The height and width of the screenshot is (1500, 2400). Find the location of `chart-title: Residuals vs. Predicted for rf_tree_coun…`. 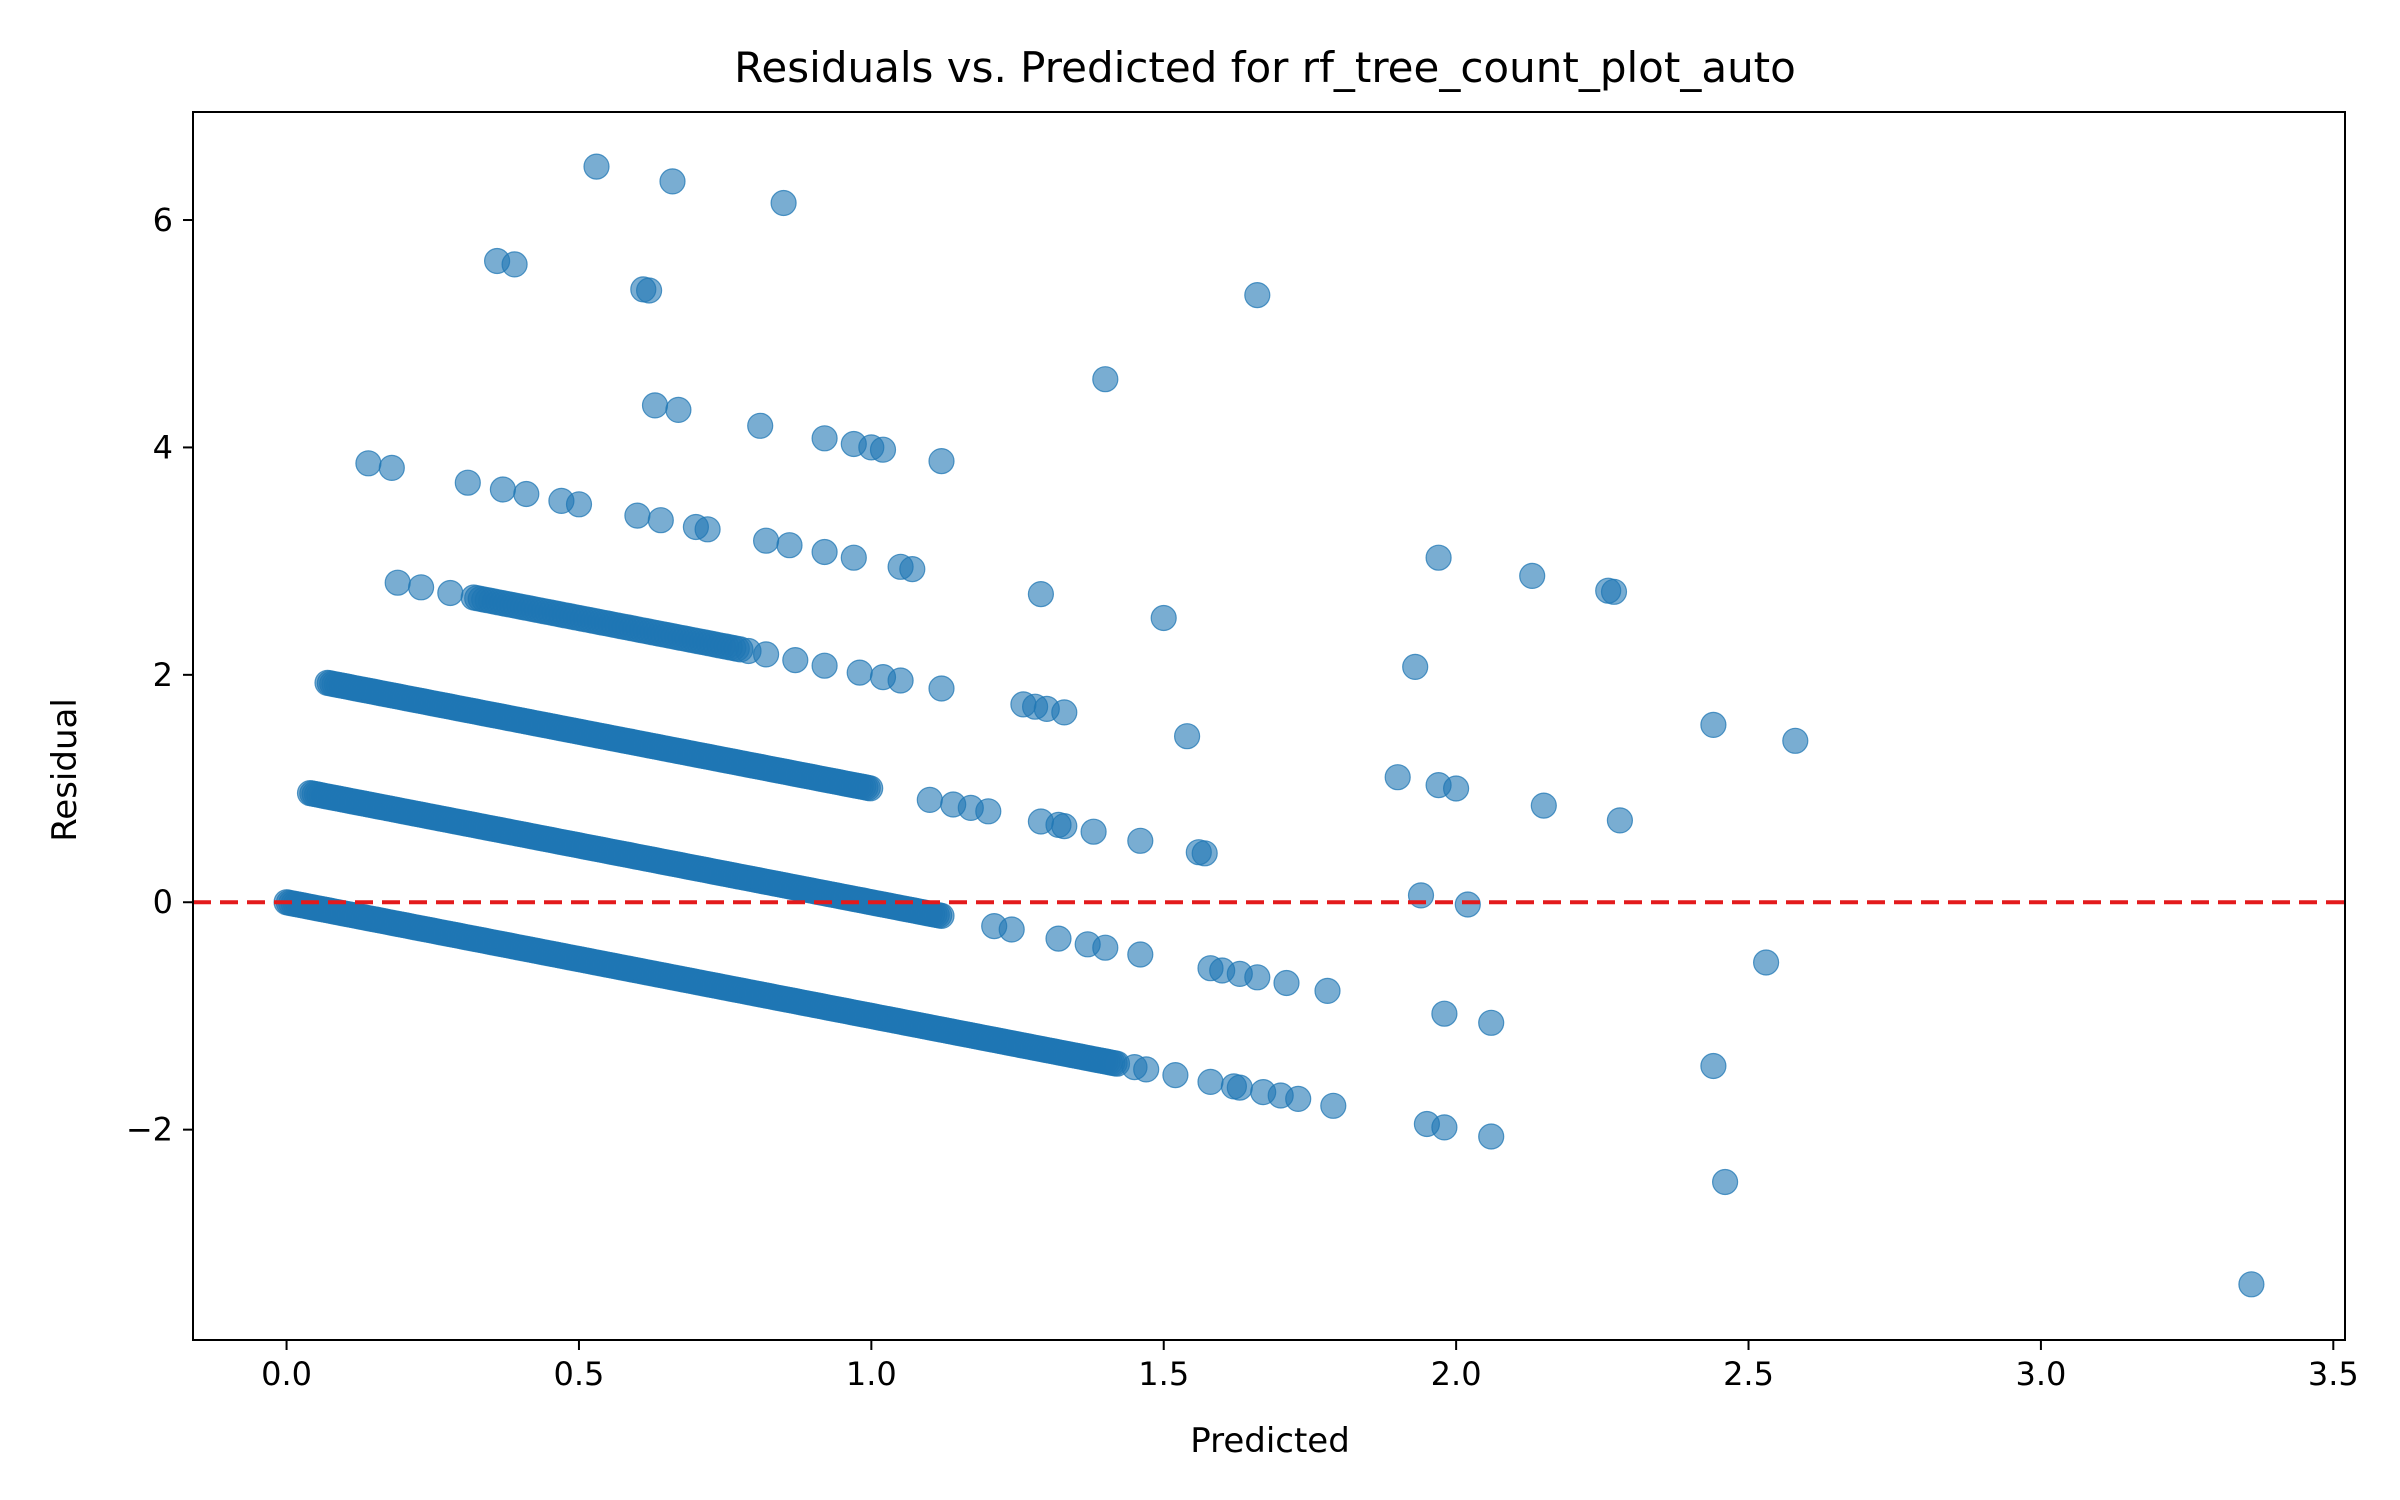

chart-title: Residuals vs. Predicted for rf_tree_coun… is located at coordinates (1265, 67).